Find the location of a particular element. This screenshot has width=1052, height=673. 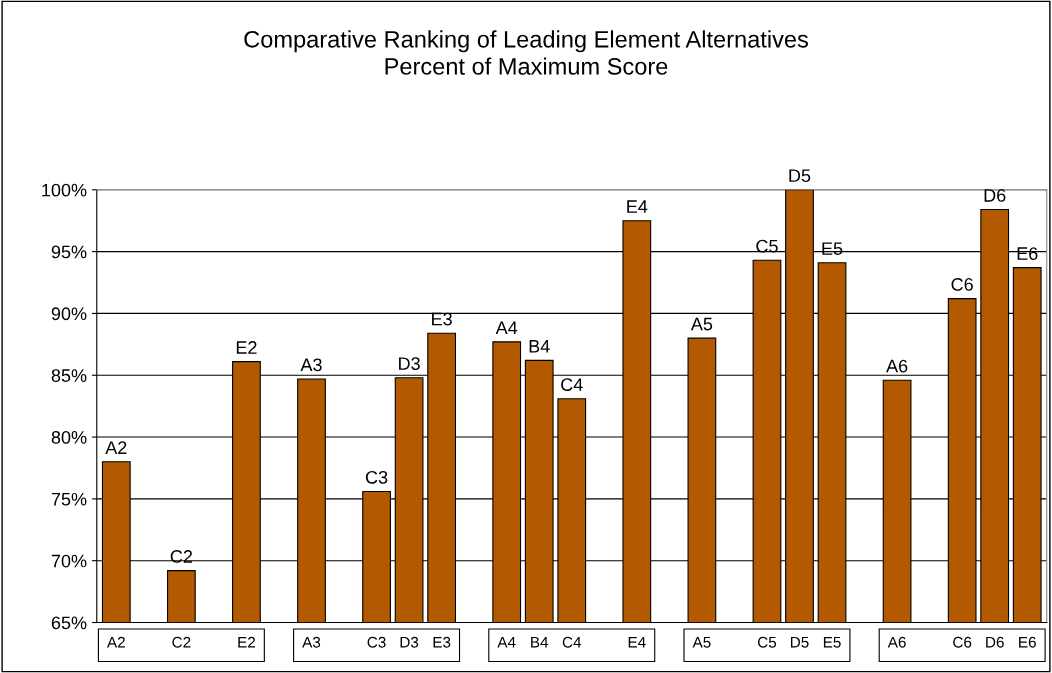

data-label: C2 is located at coordinates (181, 556).